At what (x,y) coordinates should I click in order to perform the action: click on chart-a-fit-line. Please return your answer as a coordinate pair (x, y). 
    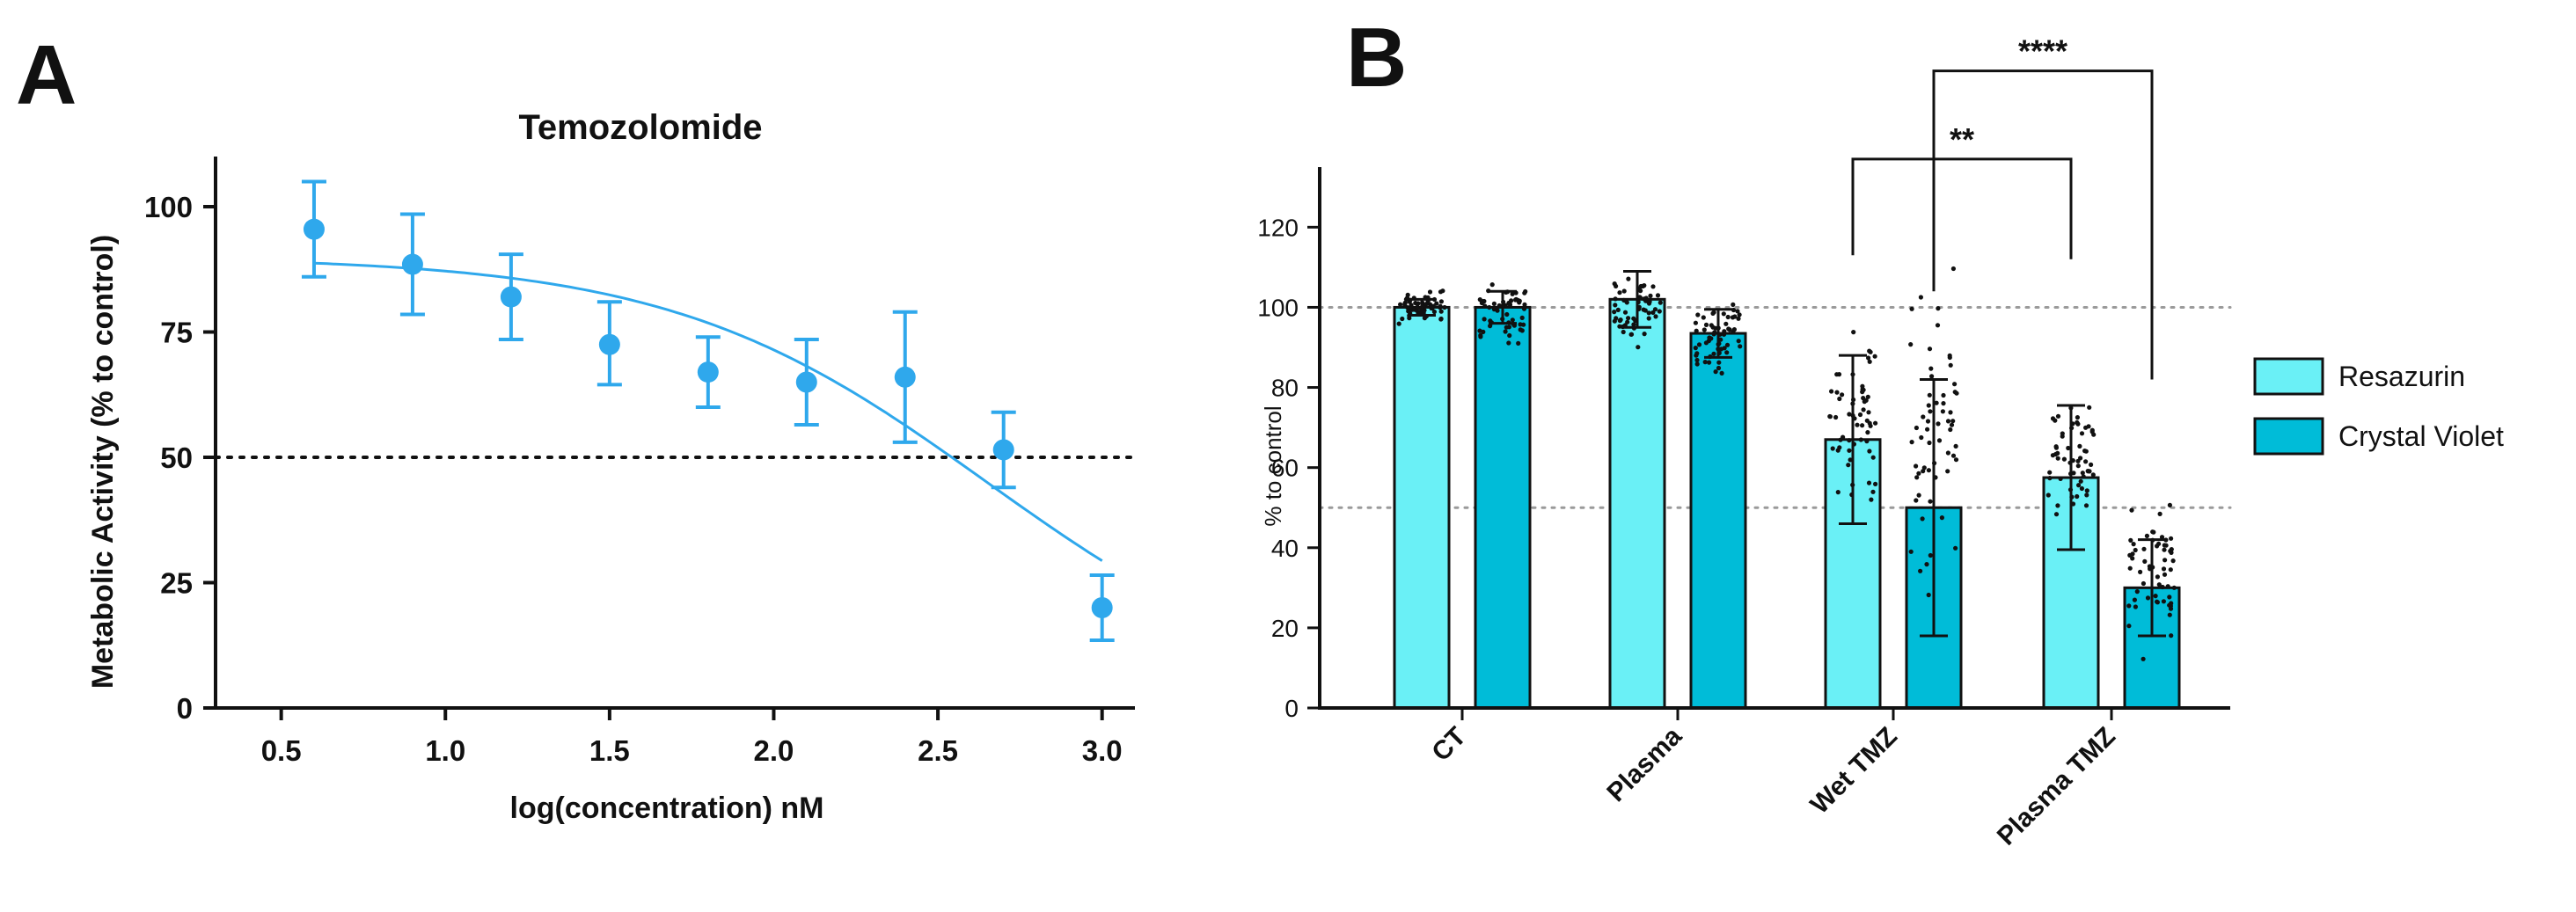
    Looking at the image, I should click on (708, 411).